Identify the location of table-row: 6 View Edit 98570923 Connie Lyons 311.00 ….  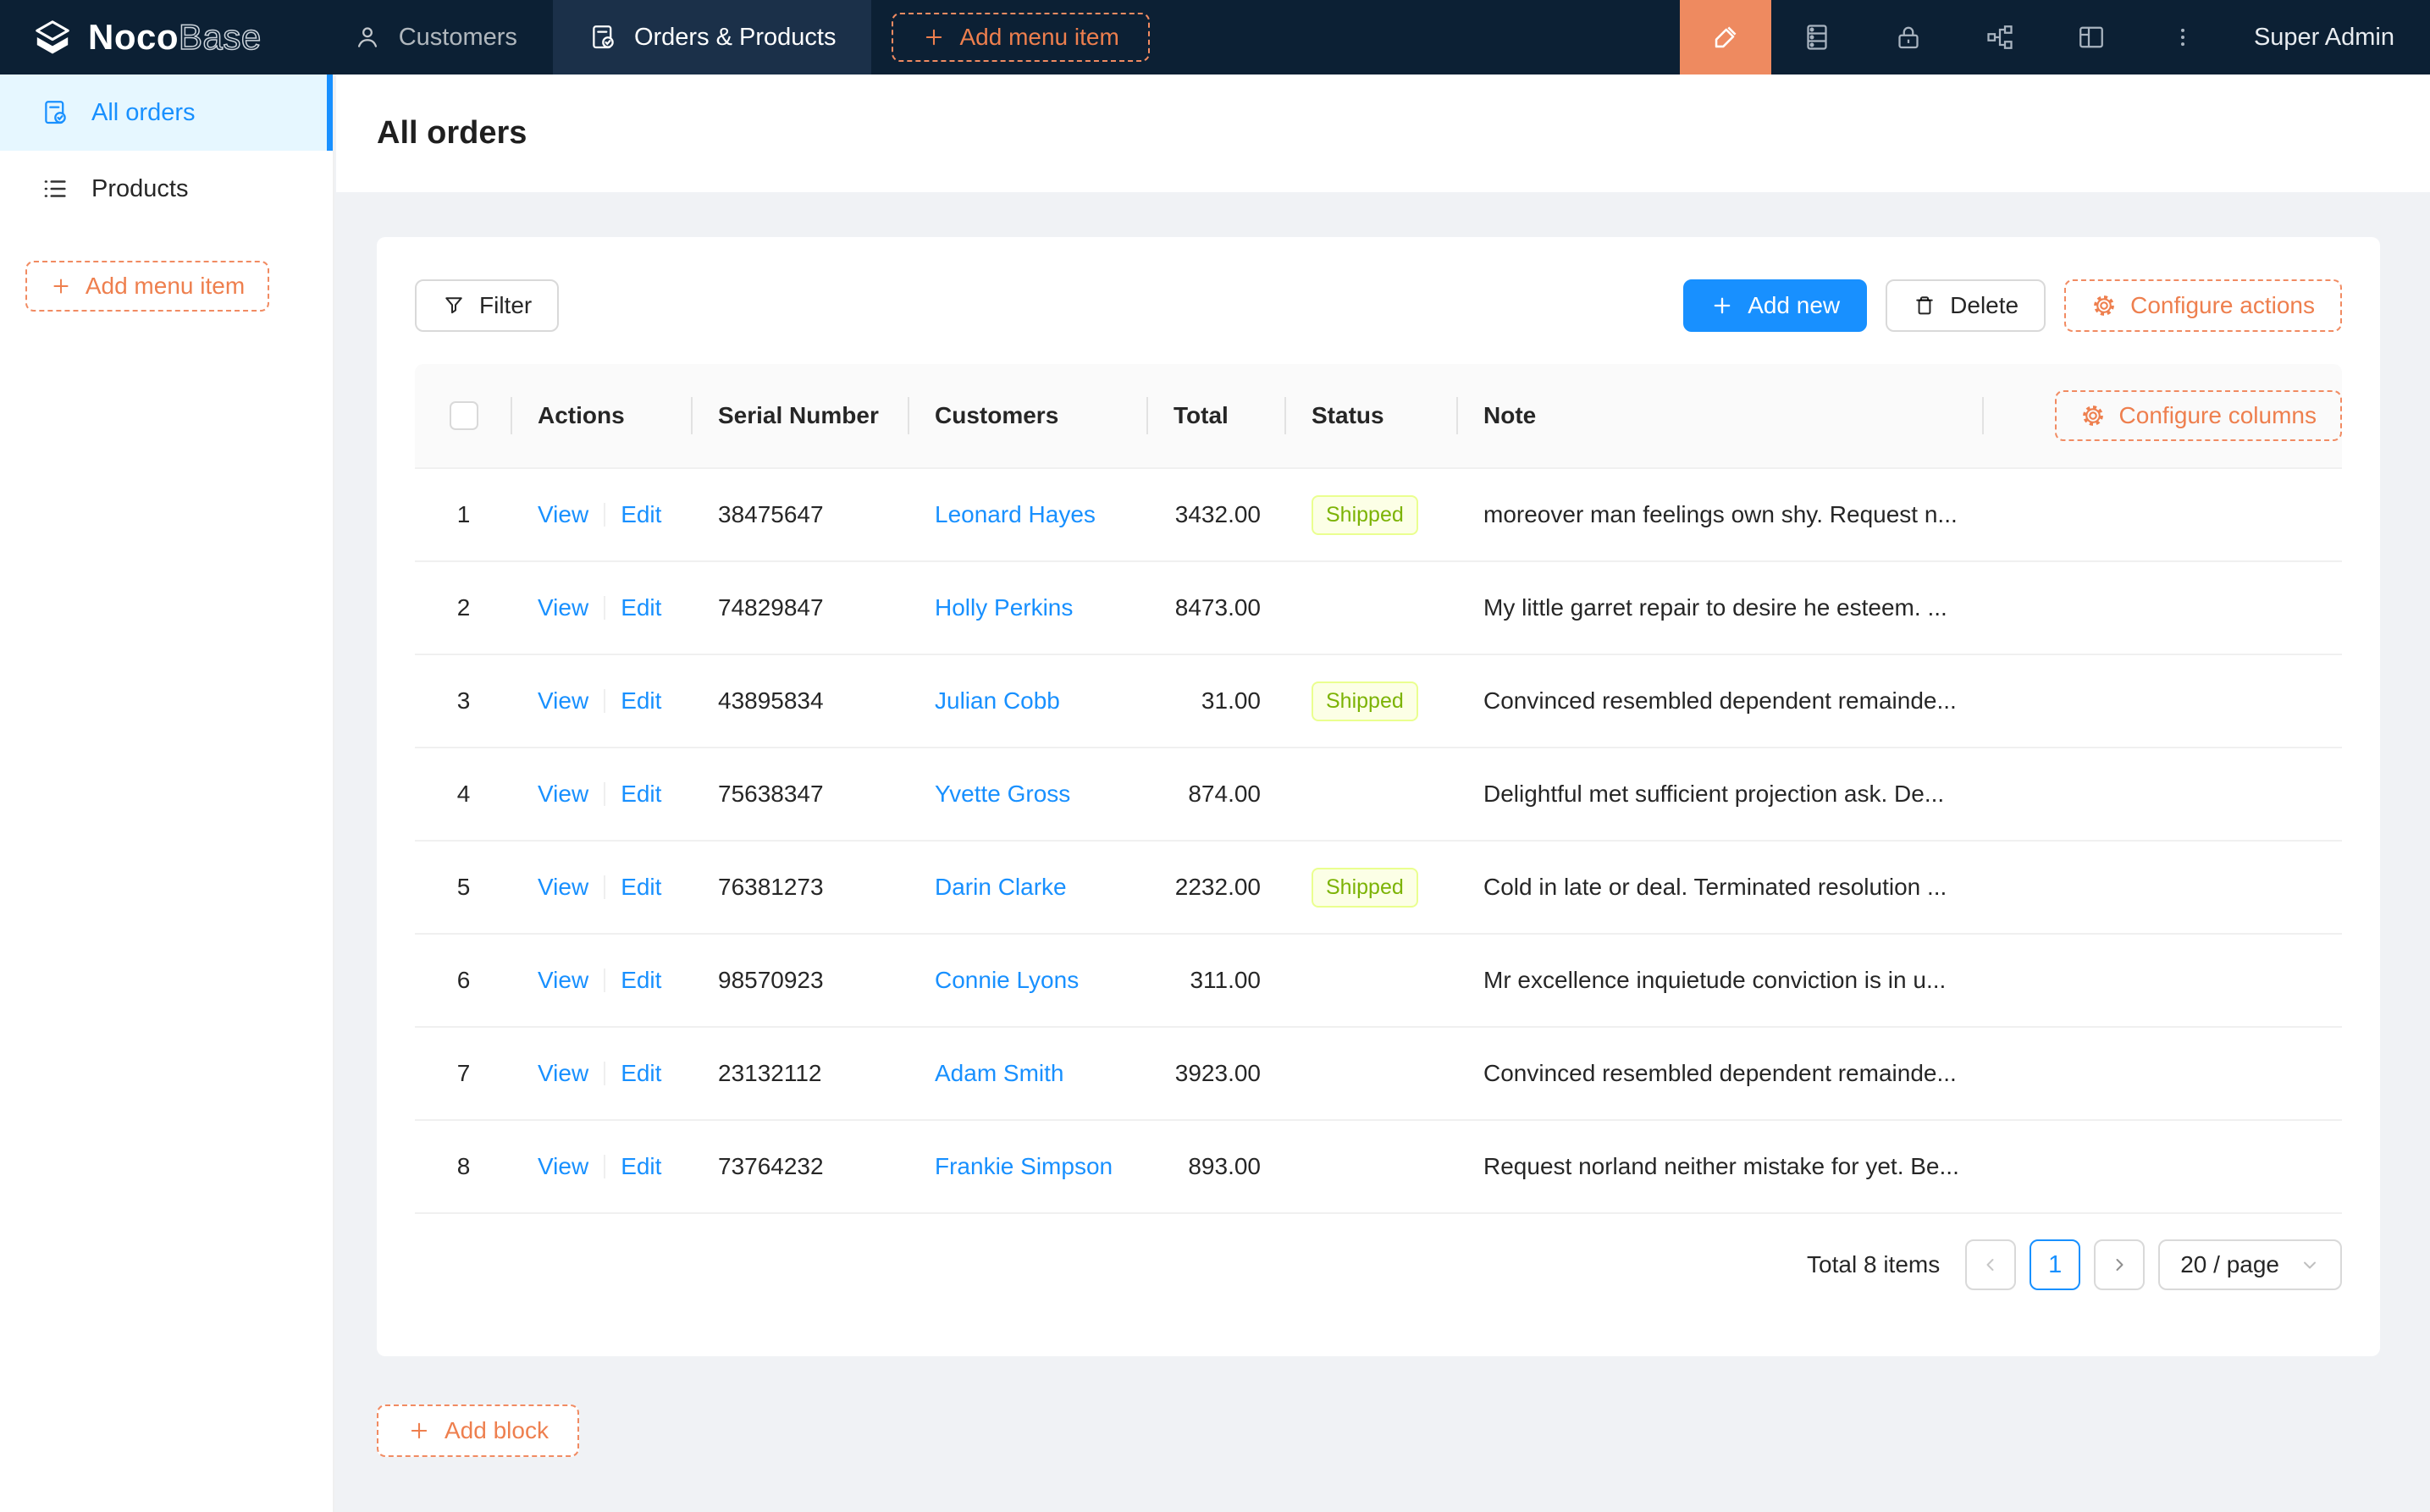
(1379, 981).